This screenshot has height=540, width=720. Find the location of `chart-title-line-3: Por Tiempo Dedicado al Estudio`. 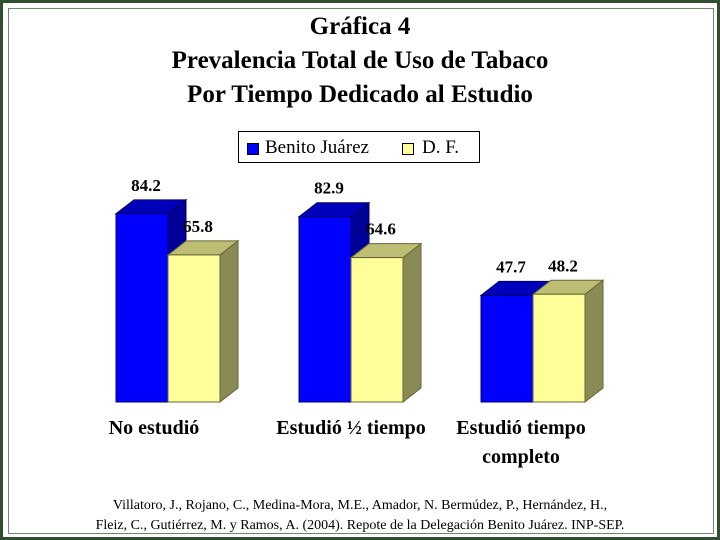

chart-title-line-3: Por Tiempo Dedicado al Estudio is located at coordinates (360, 94).